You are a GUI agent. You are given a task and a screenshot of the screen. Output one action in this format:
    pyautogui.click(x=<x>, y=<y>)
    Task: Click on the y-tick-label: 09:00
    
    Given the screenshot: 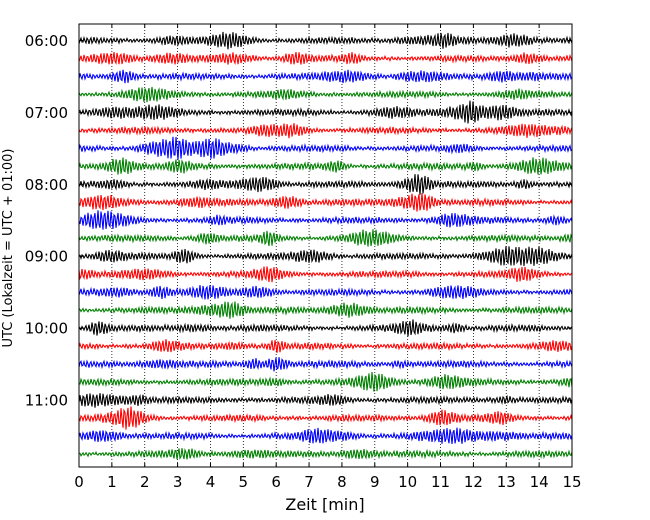 What is the action you would take?
    pyautogui.click(x=46, y=257)
    